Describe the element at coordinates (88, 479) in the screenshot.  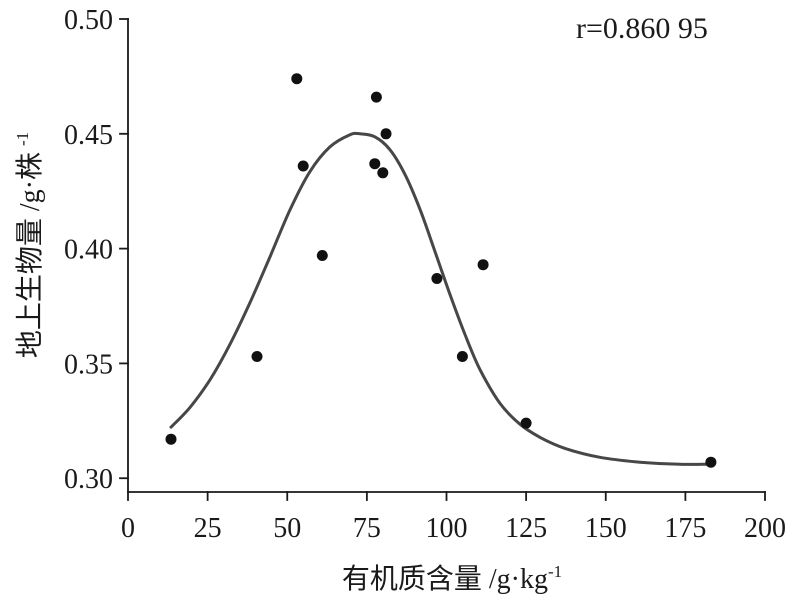
I see `y-tick-label: 0.30` at that location.